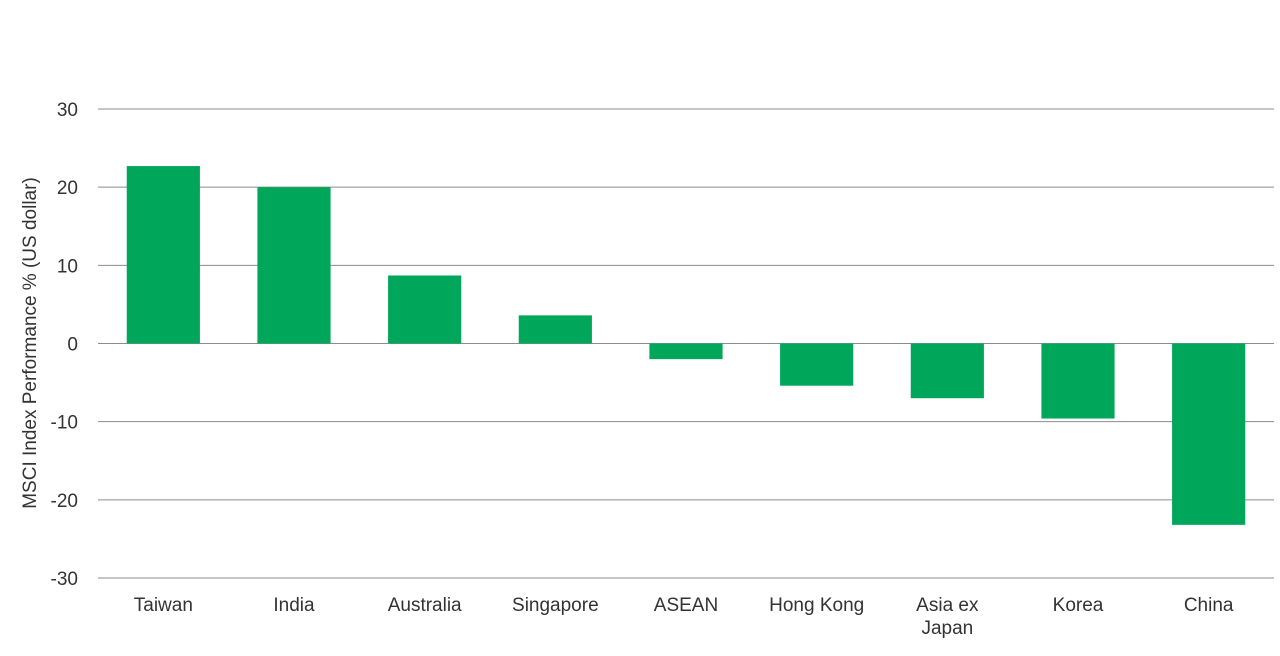 This screenshot has height=656, width=1280. What do you see at coordinates (555, 605) in the screenshot?
I see `x-category-label: Singapore` at bounding box center [555, 605].